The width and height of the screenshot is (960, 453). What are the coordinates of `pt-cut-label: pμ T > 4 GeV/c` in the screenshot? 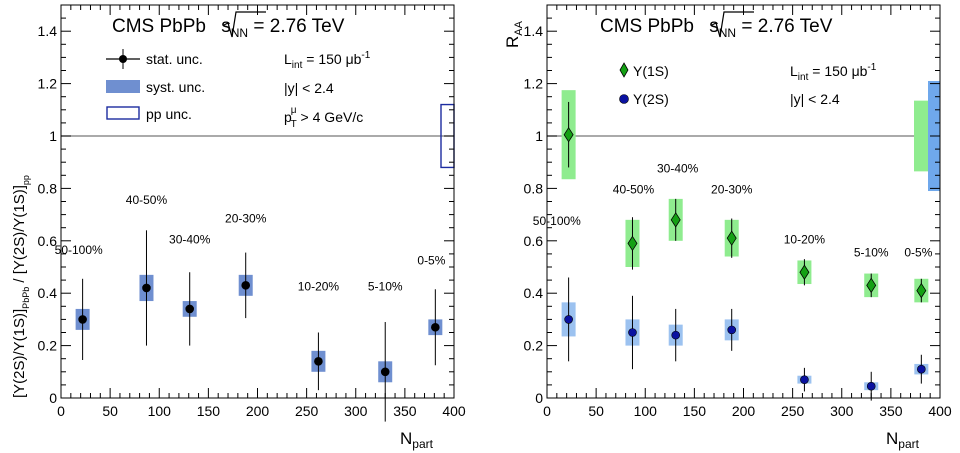 It's located at (323, 117).